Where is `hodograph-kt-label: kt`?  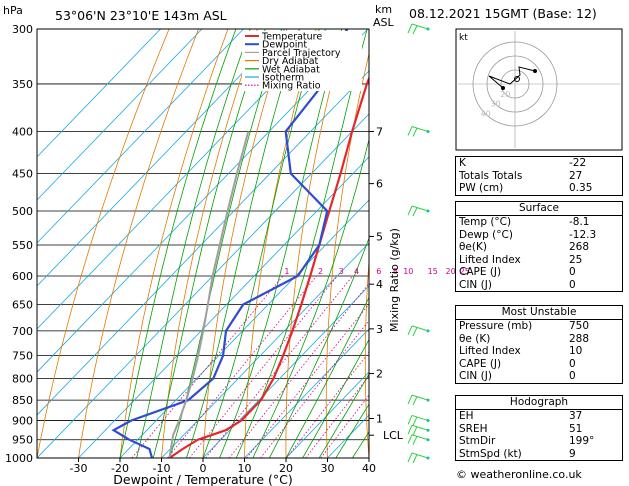 hodograph-kt-label: kt is located at coordinates (463, 38).